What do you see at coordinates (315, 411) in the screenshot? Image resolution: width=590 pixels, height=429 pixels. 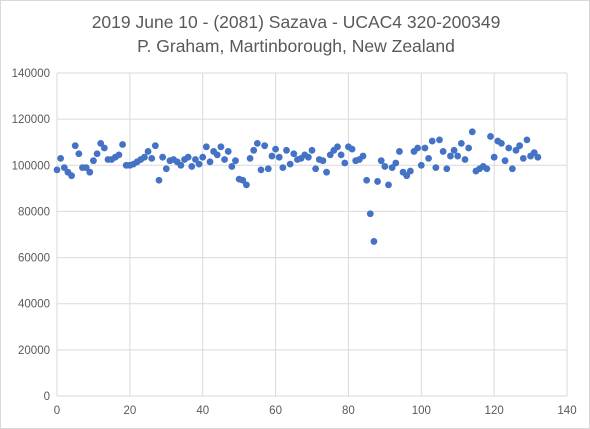 I see `x-axis-tick-labels: 0 20 40 60 80 100 120 140` at bounding box center [315, 411].